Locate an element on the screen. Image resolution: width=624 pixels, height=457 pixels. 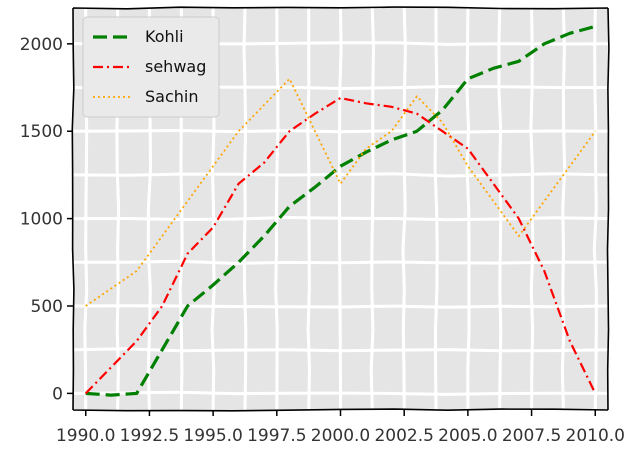
x-tick-label: 2005.0 is located at coordinates (467, 436).